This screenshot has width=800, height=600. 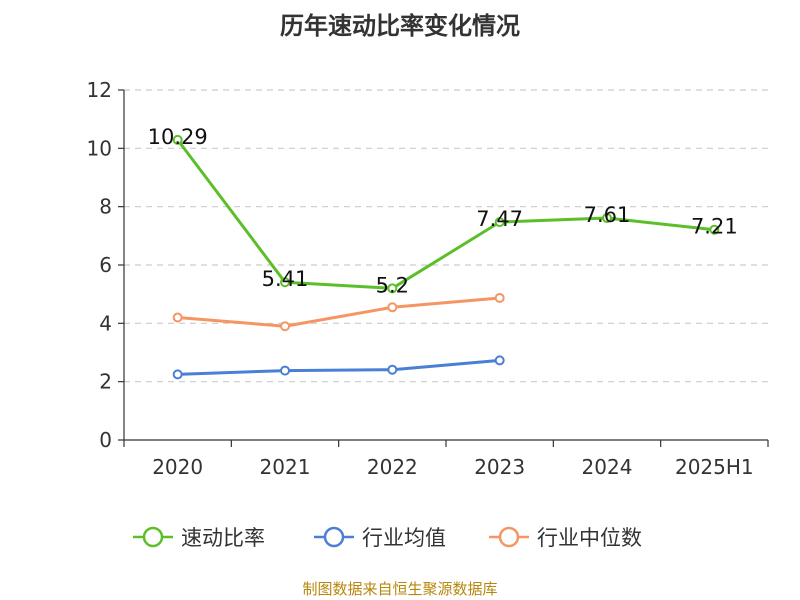 What do you see at coordinates (99, 90) in the screenshot?
I see `y-tick-label: 12` at bounding box center [99, 90].